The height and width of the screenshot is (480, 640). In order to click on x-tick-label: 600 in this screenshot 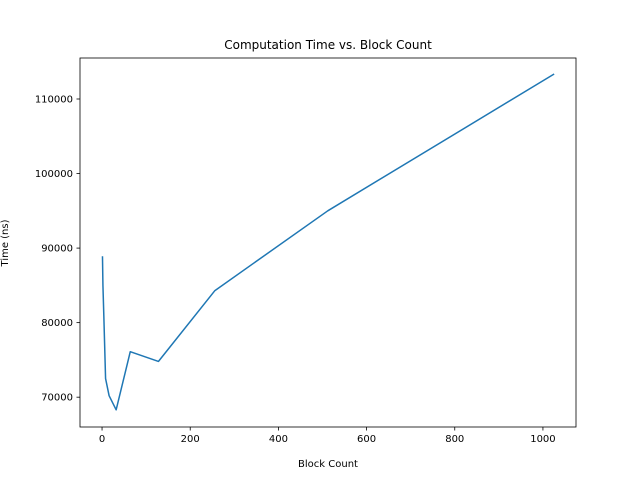, I will do `click(366, 439)`.